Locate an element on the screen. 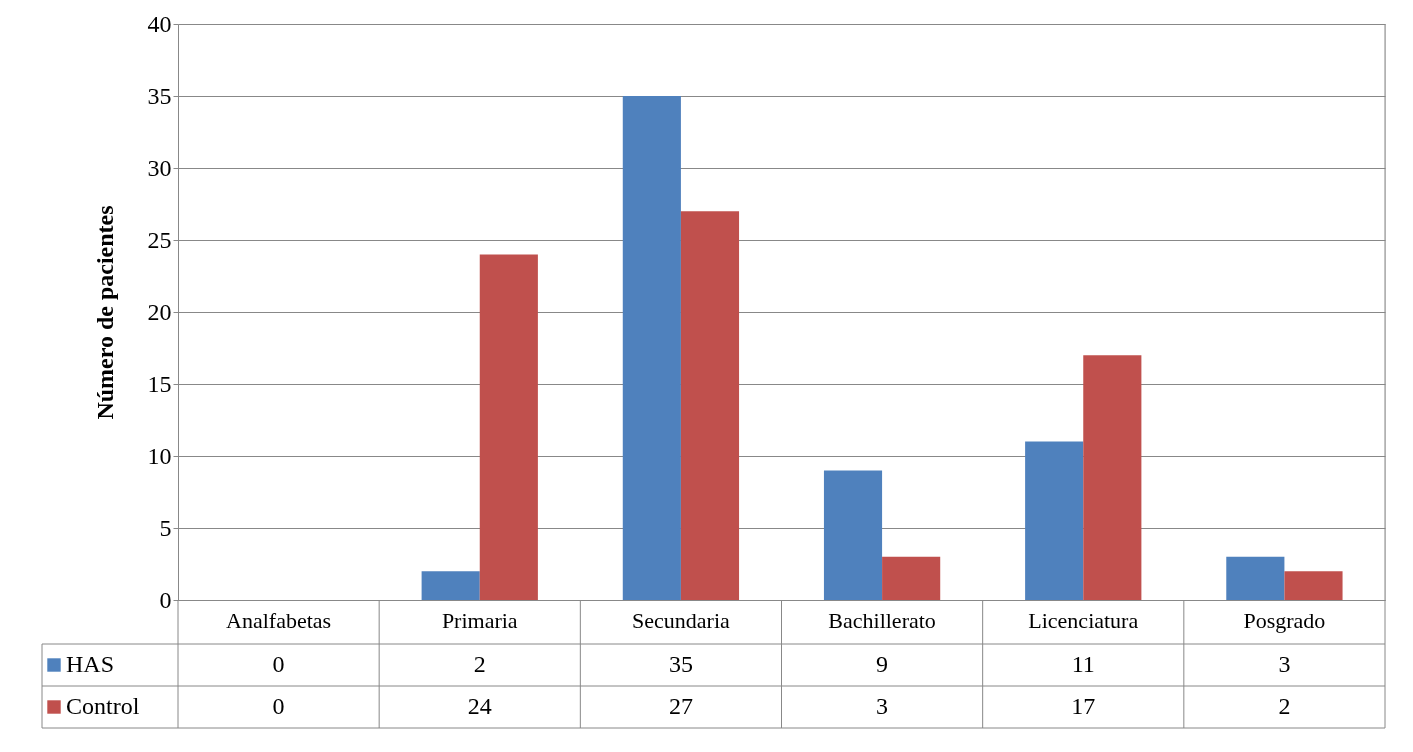 This screenshot has width=1413, height=752. data-label: 9 is located at coordinates (882, 664).